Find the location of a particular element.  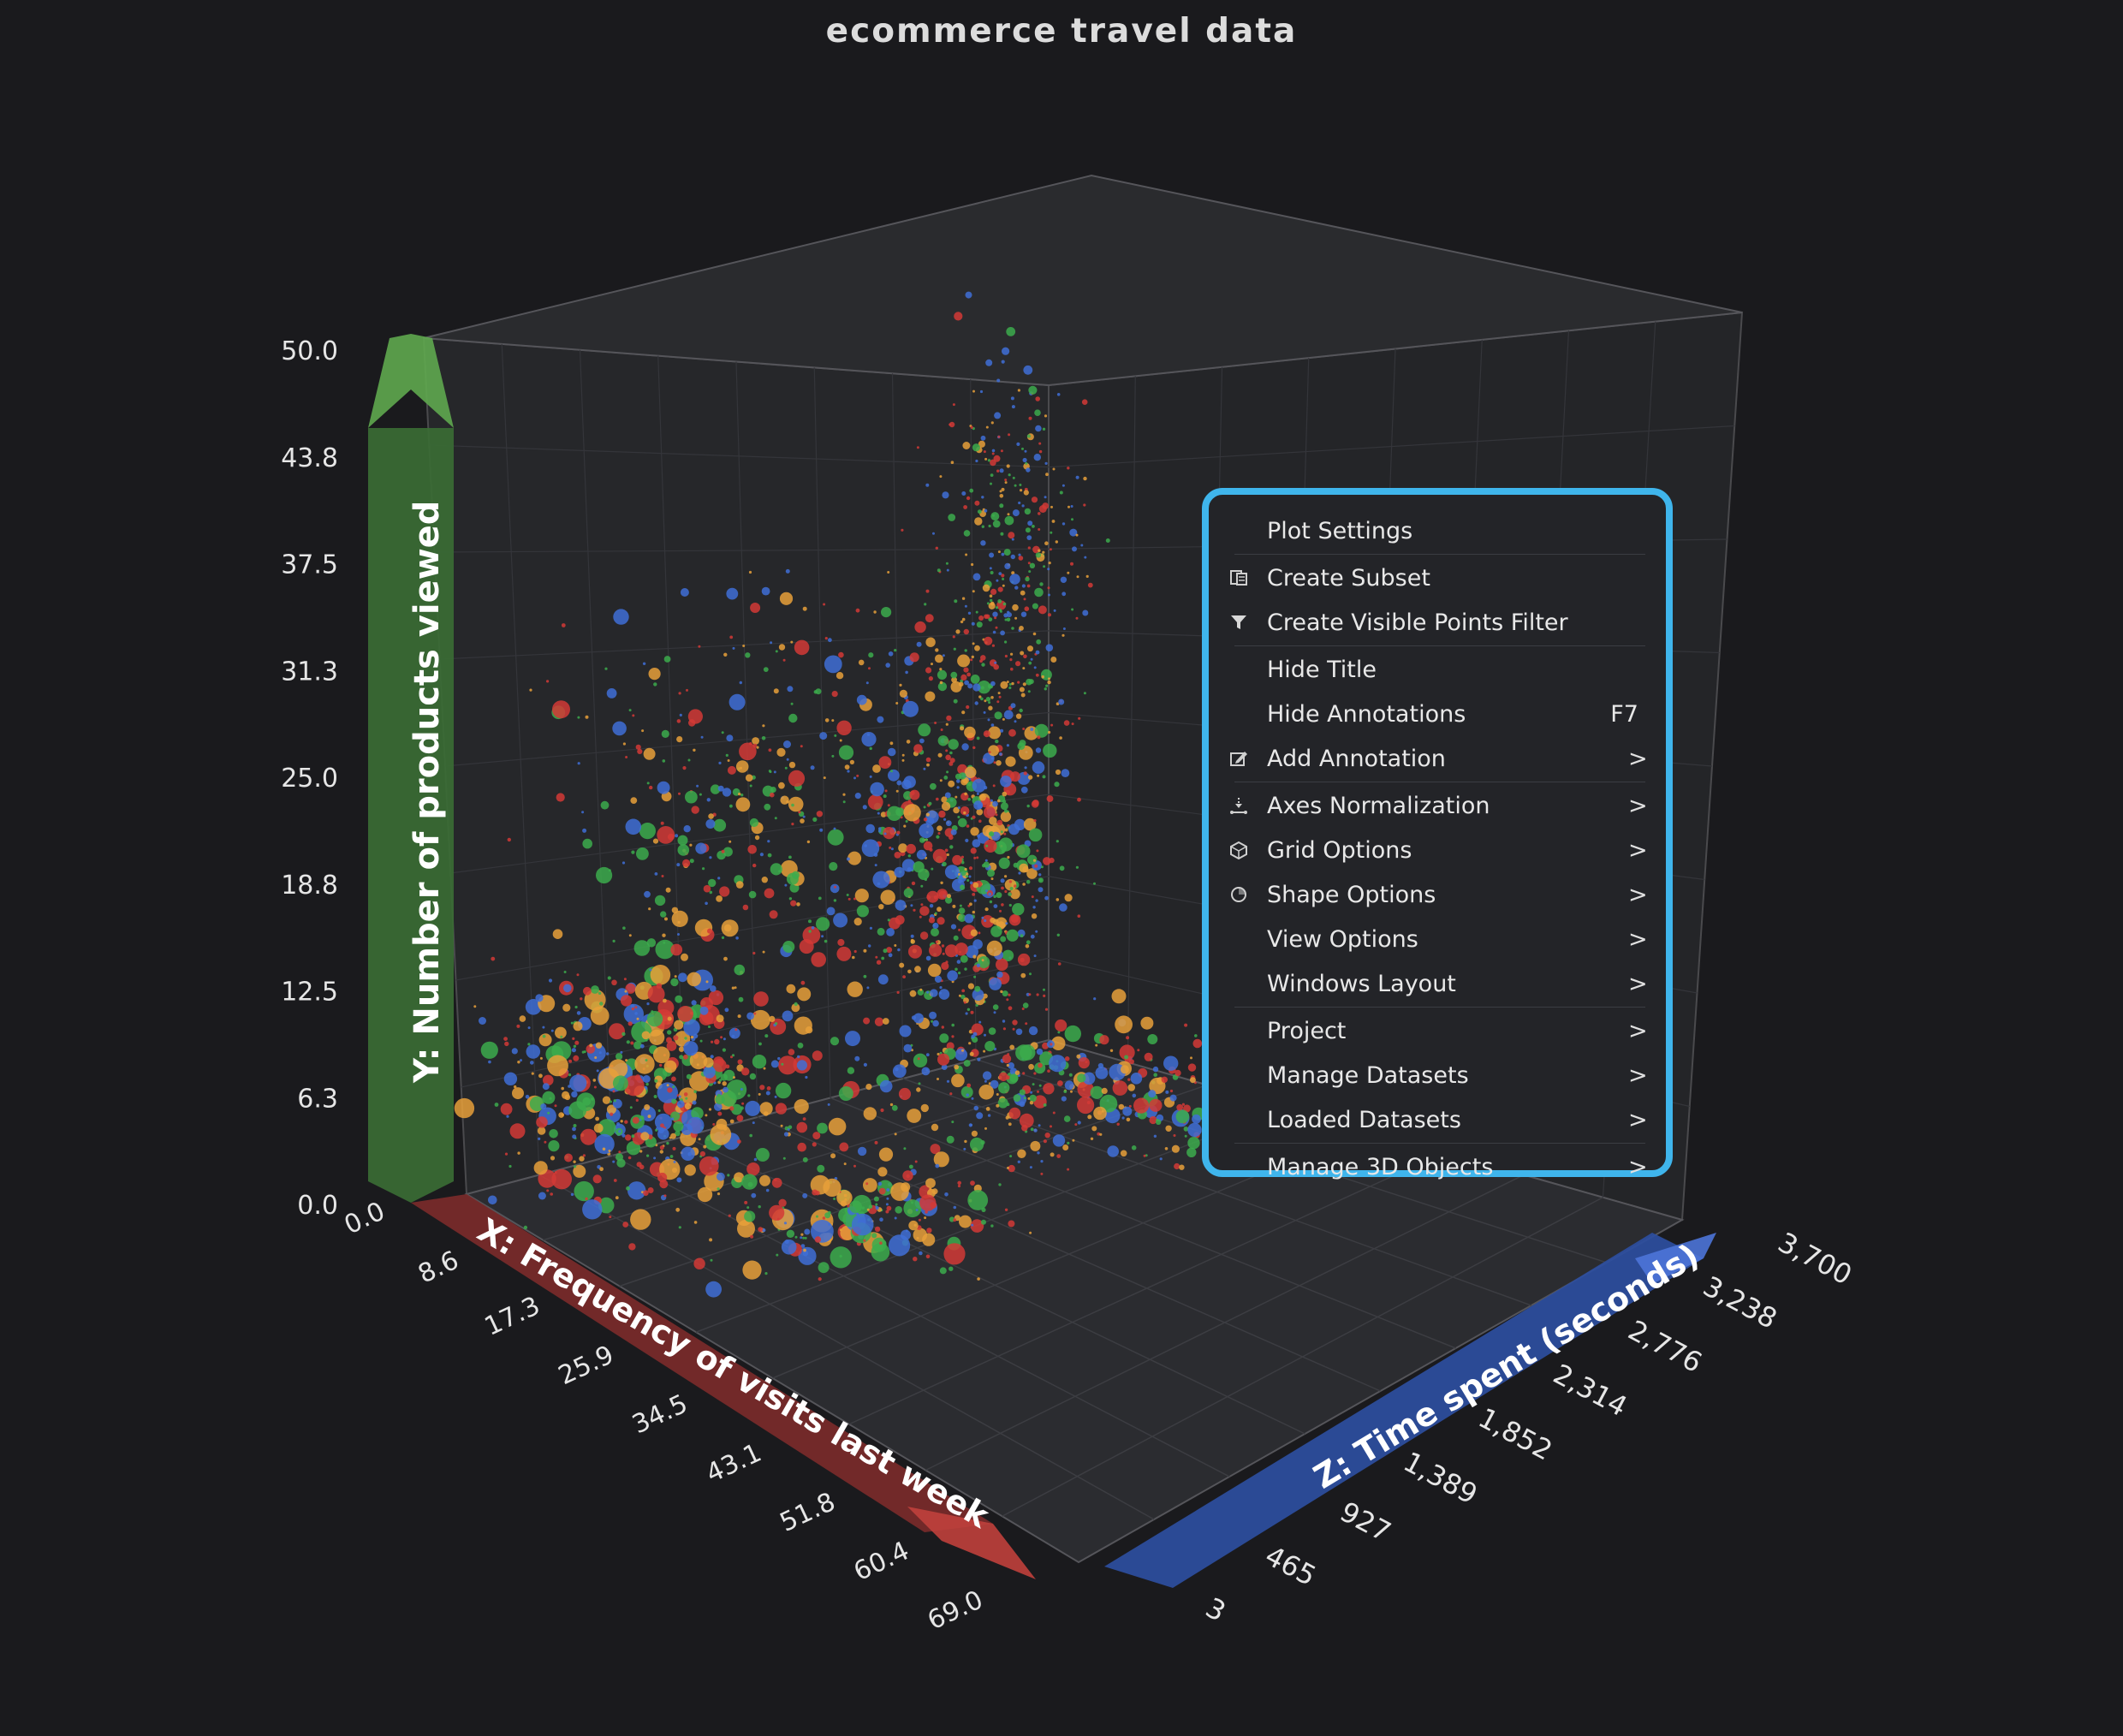

menu-item-grid-options: Grid Options > is located at coordinates (1438, 850).